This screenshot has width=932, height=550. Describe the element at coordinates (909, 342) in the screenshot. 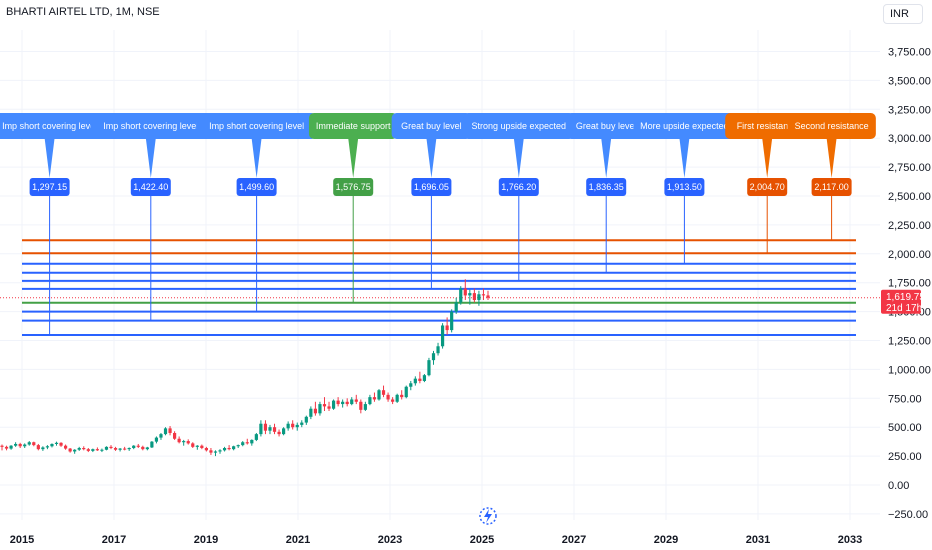

I see `y-tick-label: 1,250.00` at that location.